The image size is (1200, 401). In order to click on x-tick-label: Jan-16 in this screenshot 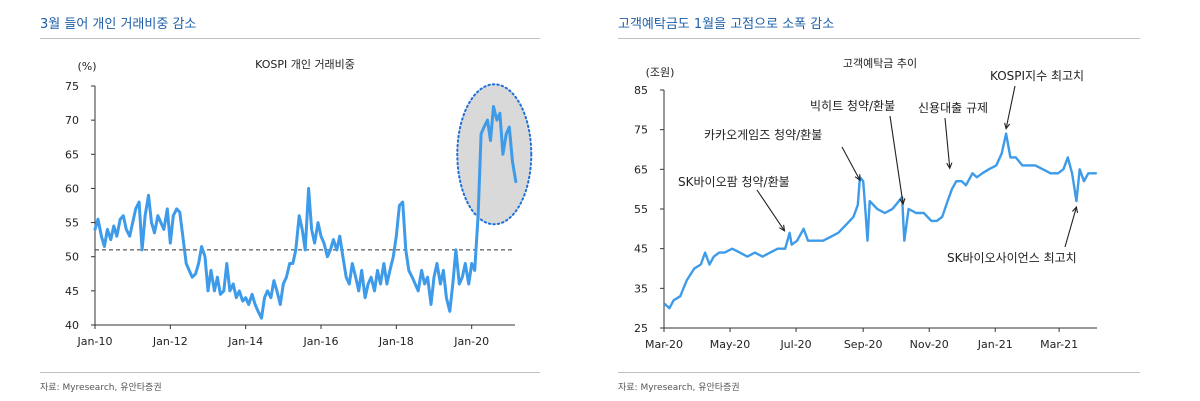, I will do `click(321, 341)`.